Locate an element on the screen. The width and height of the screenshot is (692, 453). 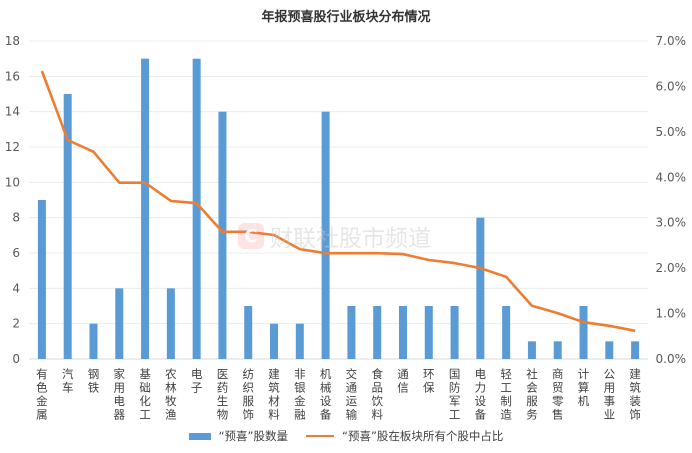
svg-text: 化 is located at coordinates (145, 401).